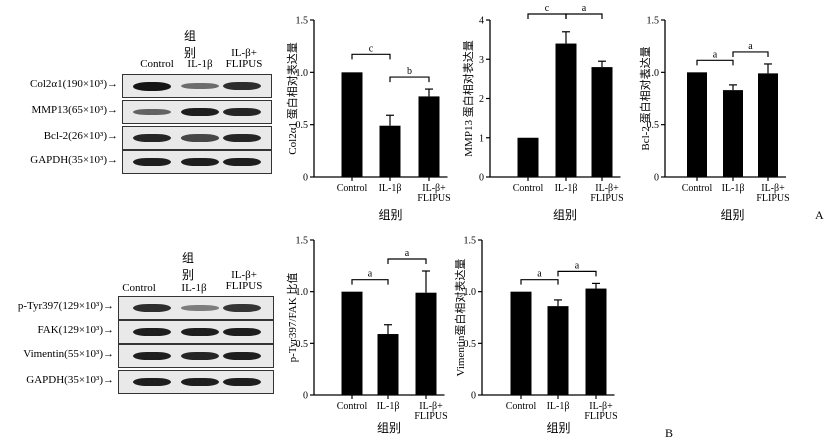 This screenshot has width=828, height=444. What do you see at coordinates (819, 215) in the screenshot?
I see `panel-letter-a: A` at bounding box center [819, 215].